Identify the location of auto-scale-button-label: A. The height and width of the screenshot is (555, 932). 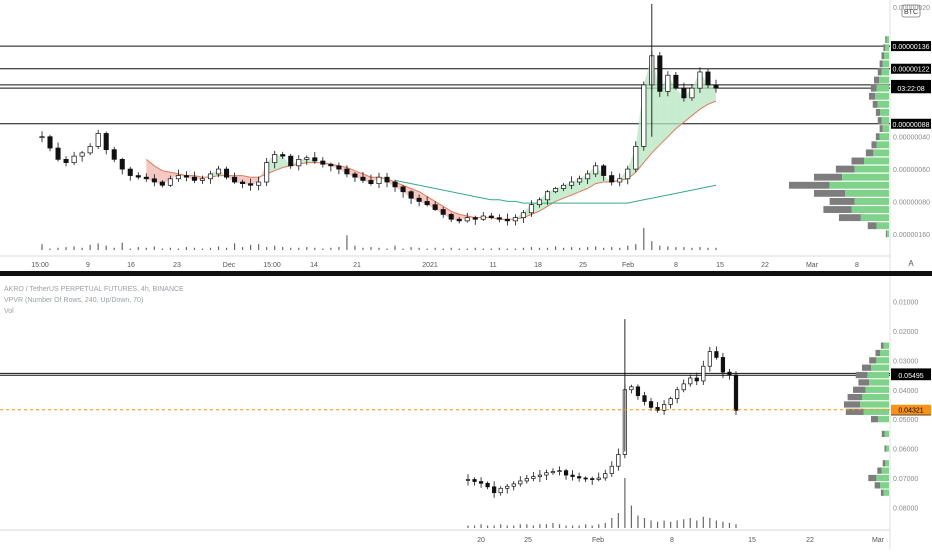
(911, 263).